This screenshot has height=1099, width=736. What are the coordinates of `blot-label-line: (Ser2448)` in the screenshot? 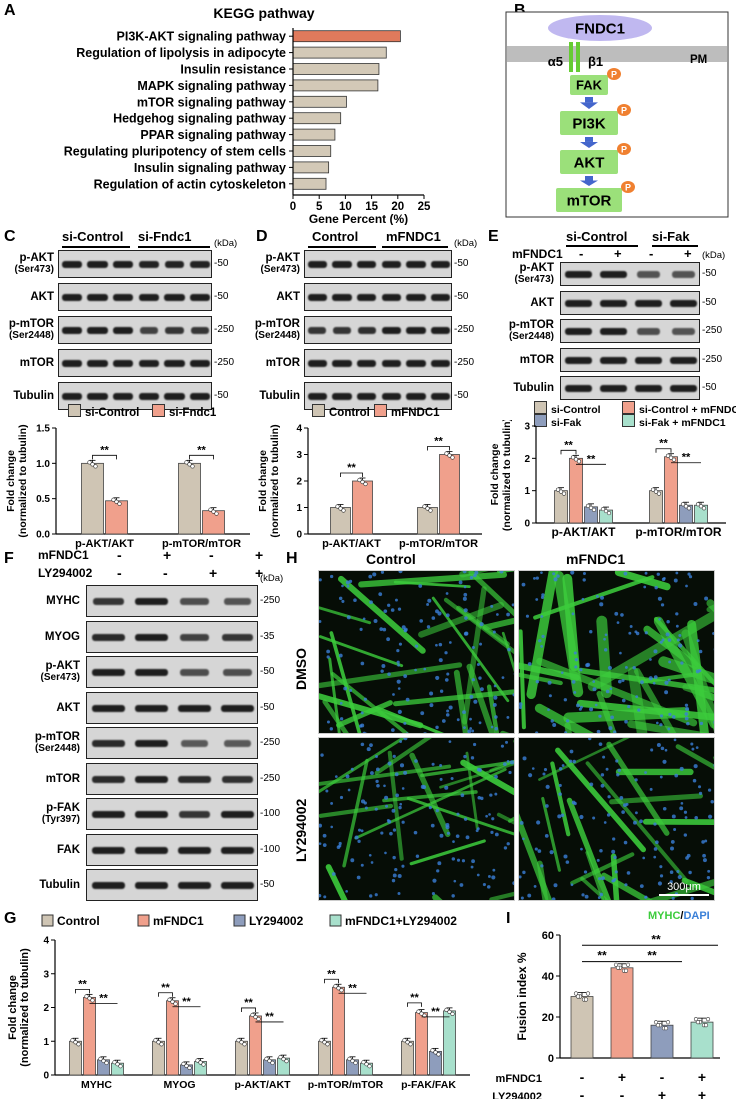 It's located at (57, 748).